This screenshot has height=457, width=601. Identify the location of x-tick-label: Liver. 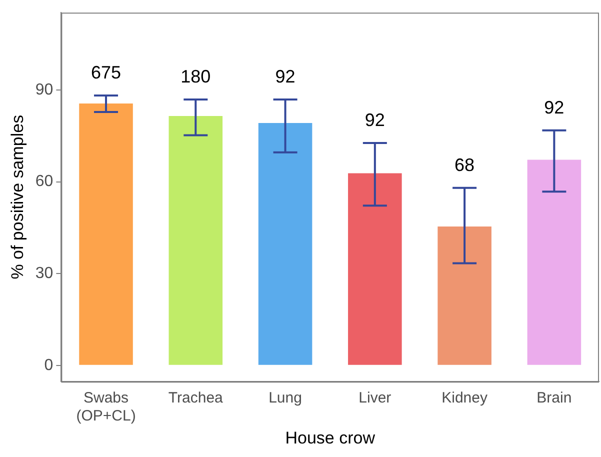
(375, 398).